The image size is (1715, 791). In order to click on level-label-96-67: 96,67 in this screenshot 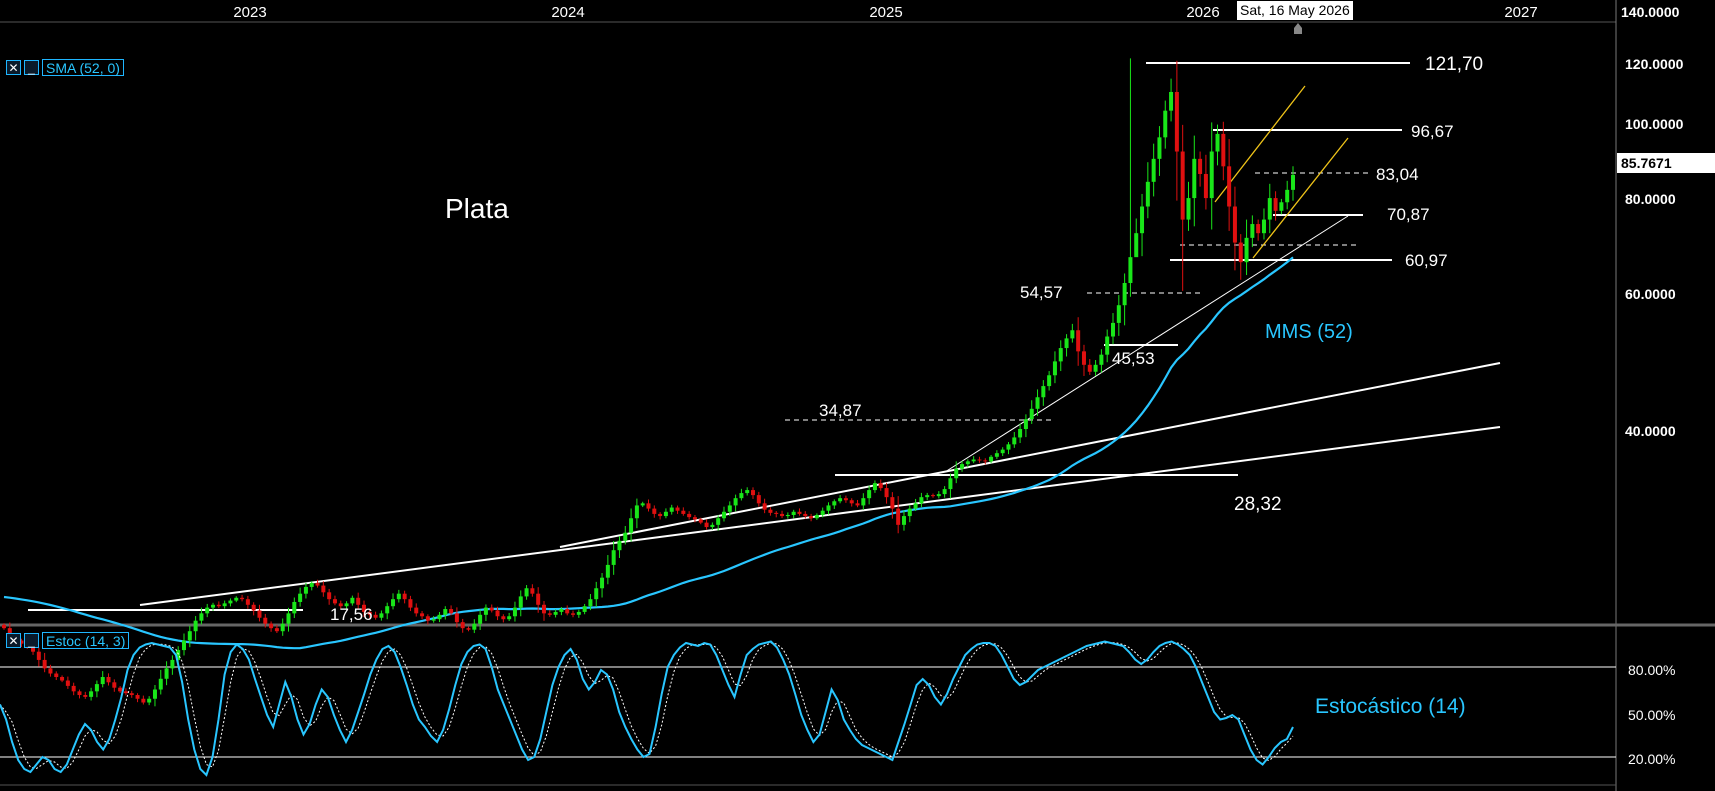, I will do `click(1432, 131)`.